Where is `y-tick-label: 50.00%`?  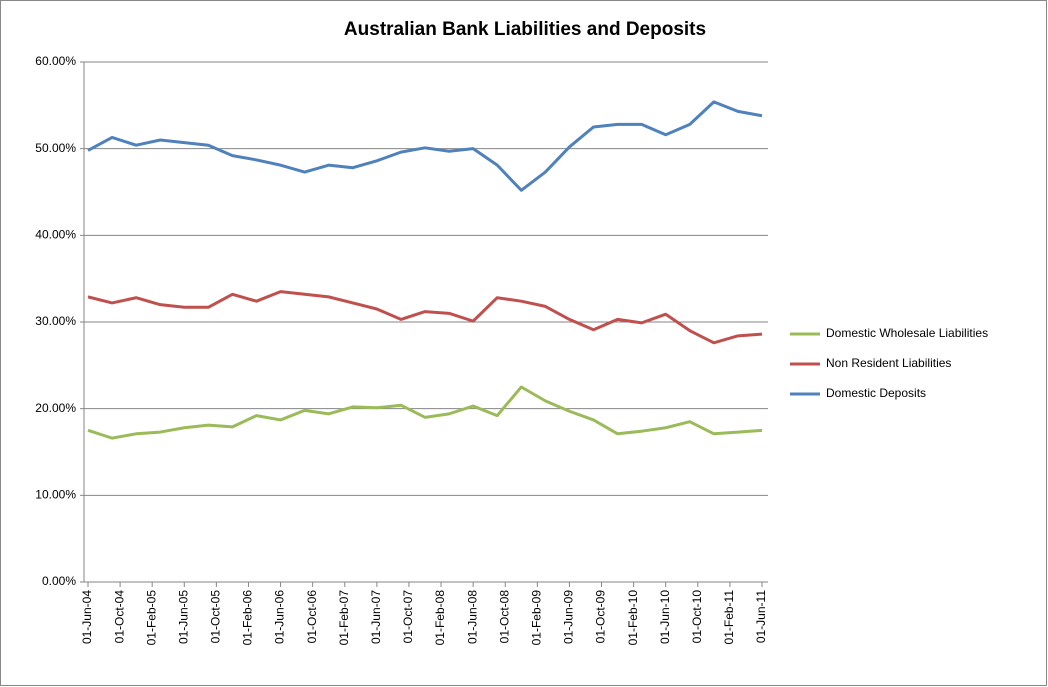
y-tick-label: 50.00% is located at coordinates (55, 148).